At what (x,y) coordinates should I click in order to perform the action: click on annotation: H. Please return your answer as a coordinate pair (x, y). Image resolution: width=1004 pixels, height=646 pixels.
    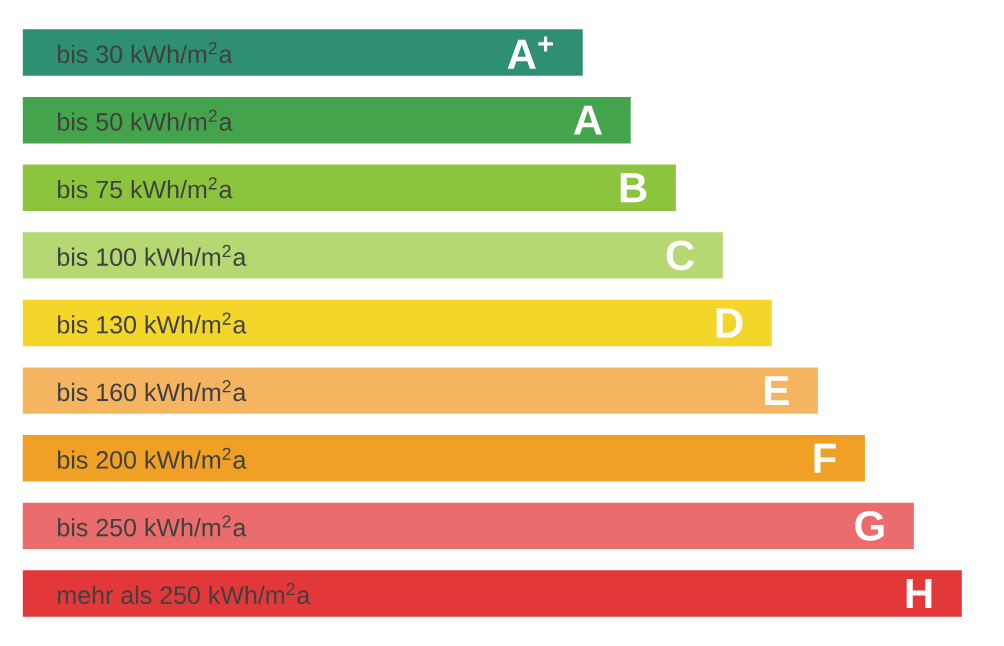
    Looking at the image, I should click on (919, 593).